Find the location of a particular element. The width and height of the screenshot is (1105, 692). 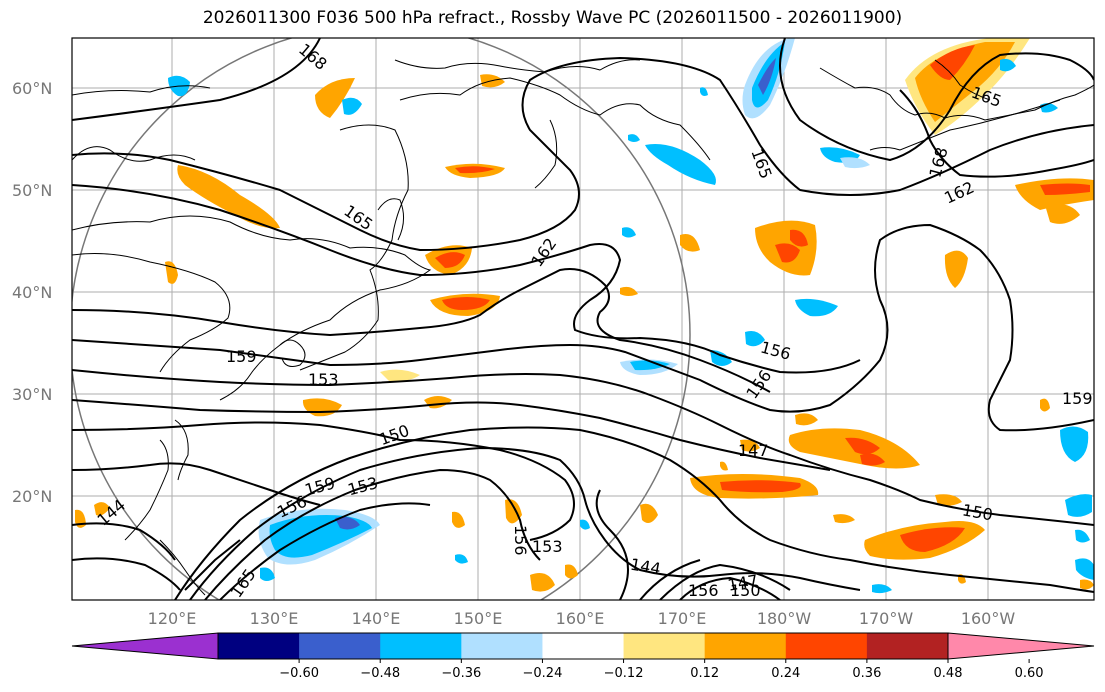

colorbar-tick-label: 0.36 is located at coordinates (866, 673).